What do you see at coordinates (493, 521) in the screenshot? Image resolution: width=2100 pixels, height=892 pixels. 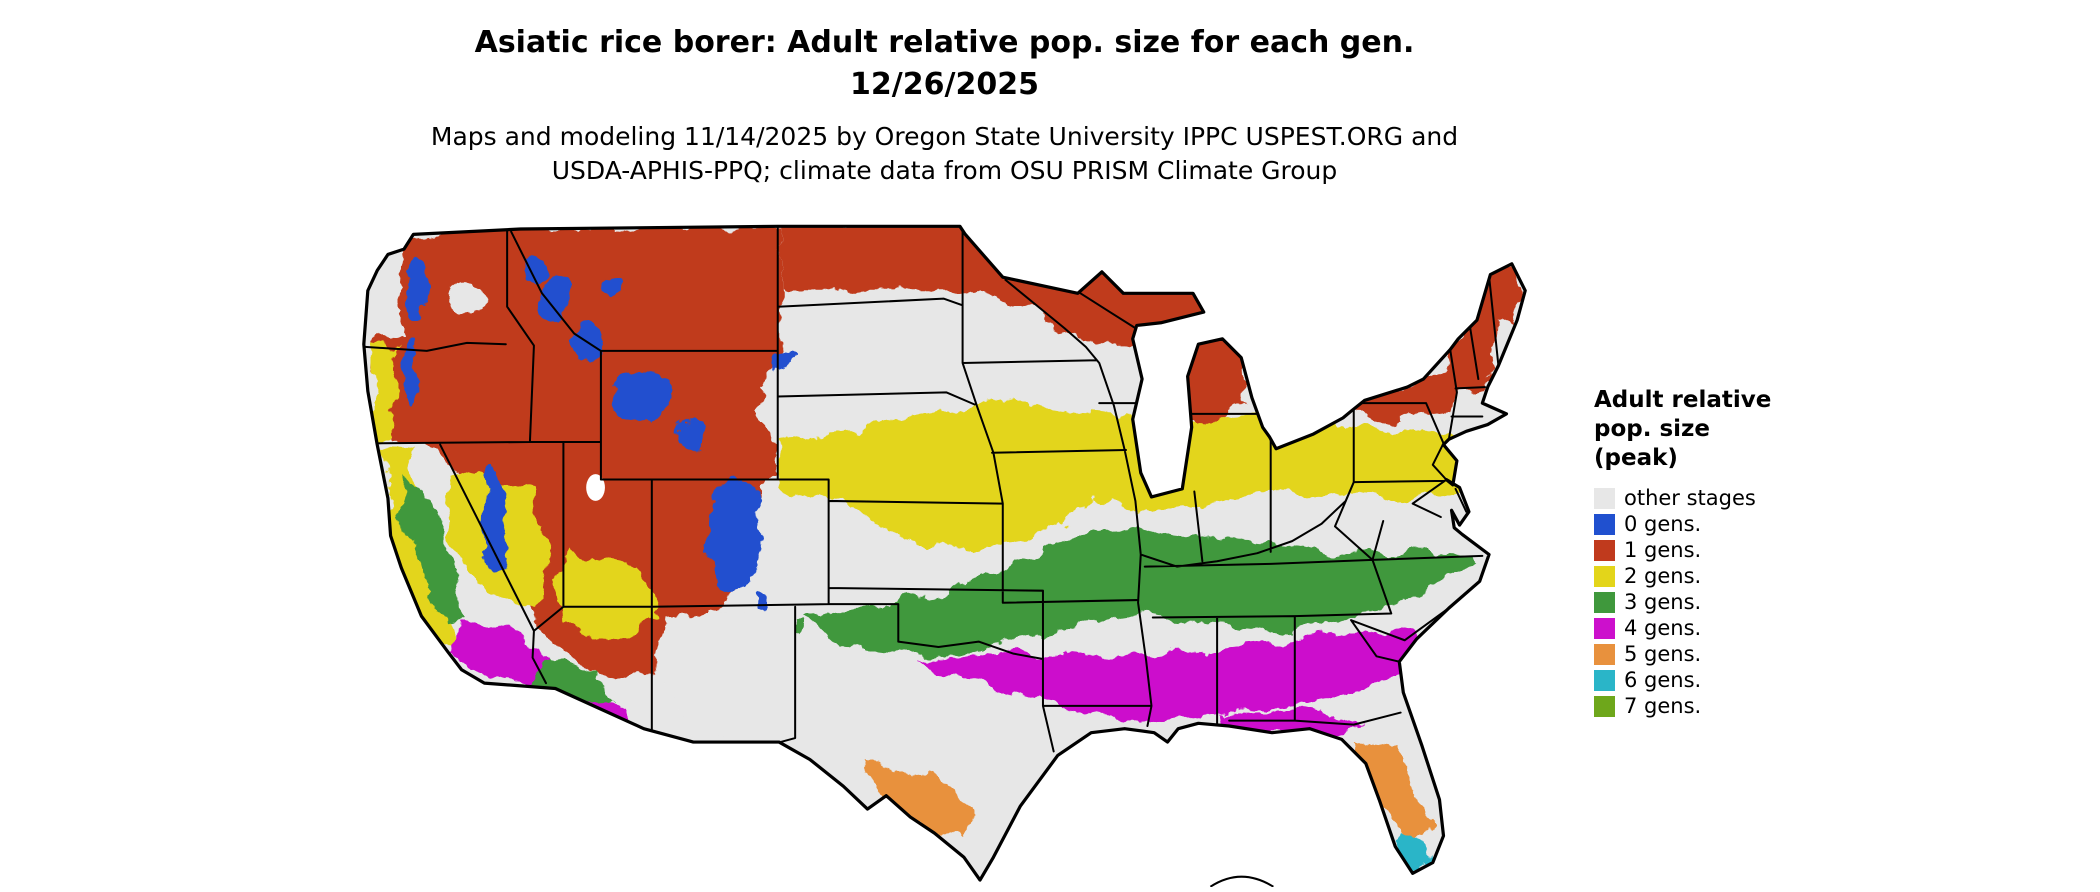 I see `region-0-gens-sierra` at bounding box center [493, 521].